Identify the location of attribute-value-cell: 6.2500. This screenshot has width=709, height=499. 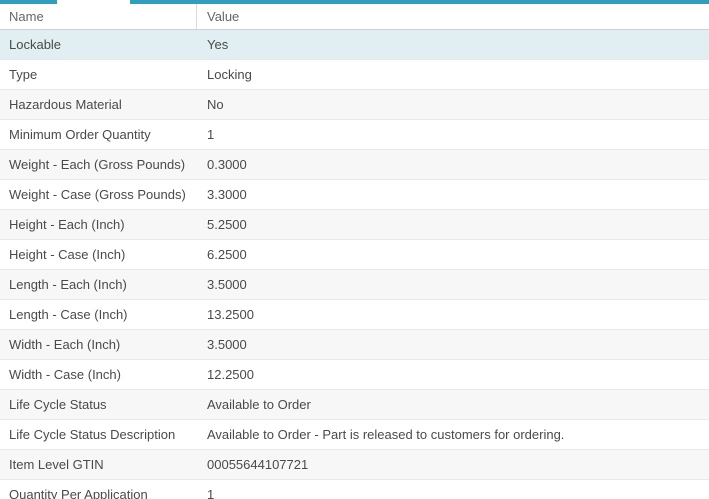
(227, 254).